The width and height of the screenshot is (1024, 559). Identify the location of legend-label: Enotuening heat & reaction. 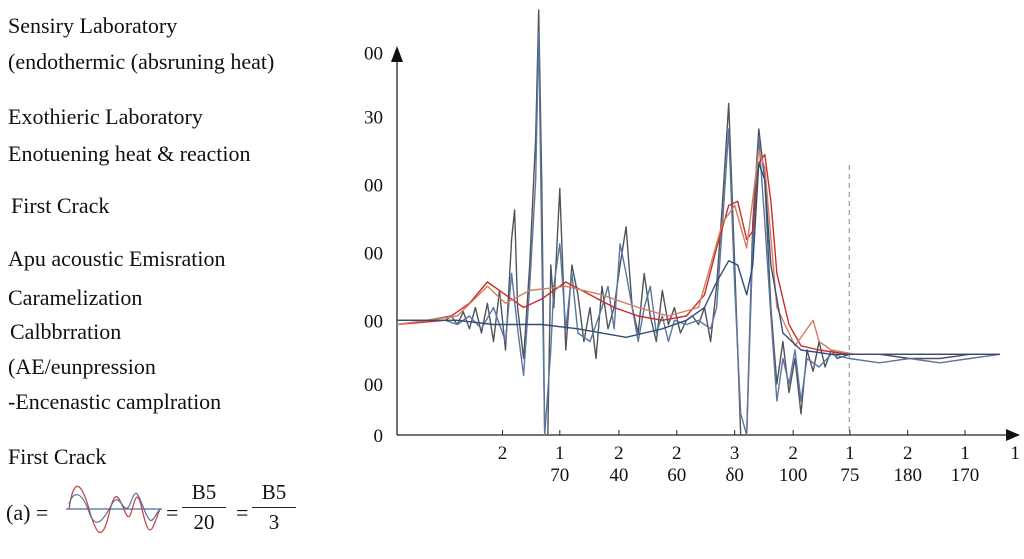
(129, 153).